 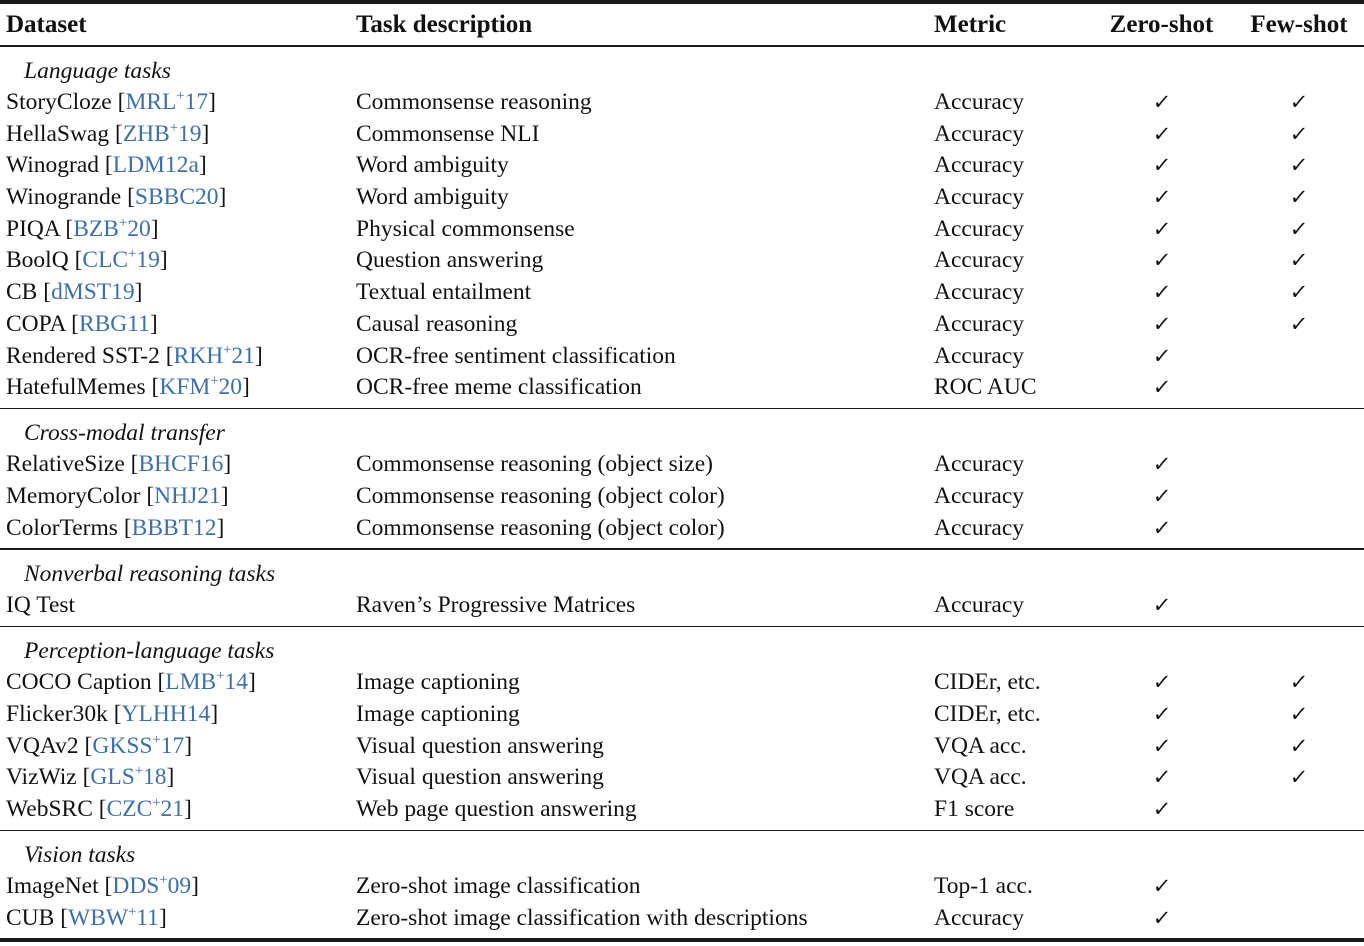 I want to click on section-title: Perception-language tasks, so click(x=149, y=651).